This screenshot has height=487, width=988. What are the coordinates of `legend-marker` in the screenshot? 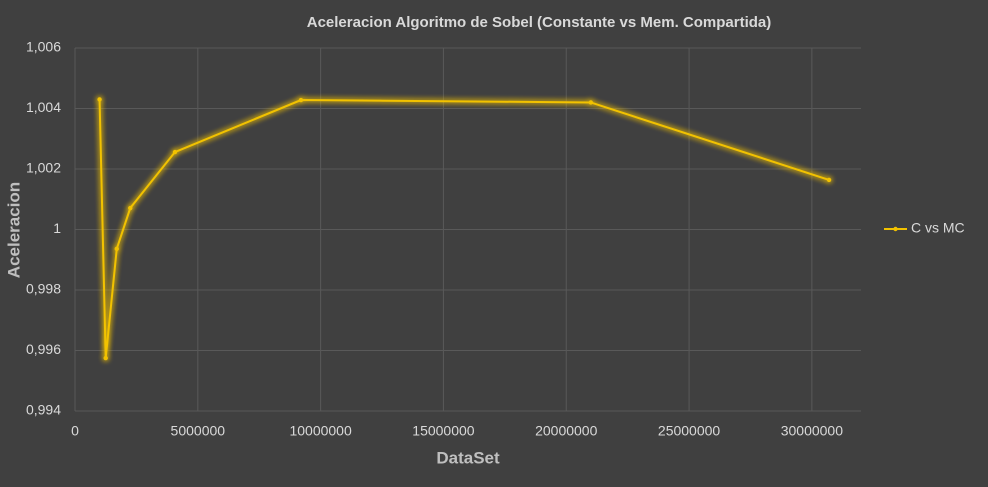 It's located at (895, 229).